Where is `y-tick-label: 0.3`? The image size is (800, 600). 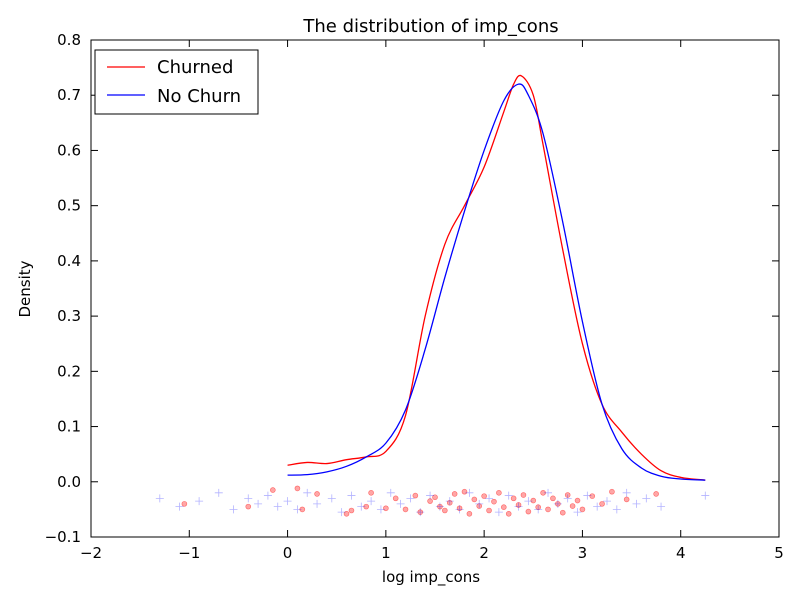 y-tick-label: 0.3 is located at coordinates (69, 316).